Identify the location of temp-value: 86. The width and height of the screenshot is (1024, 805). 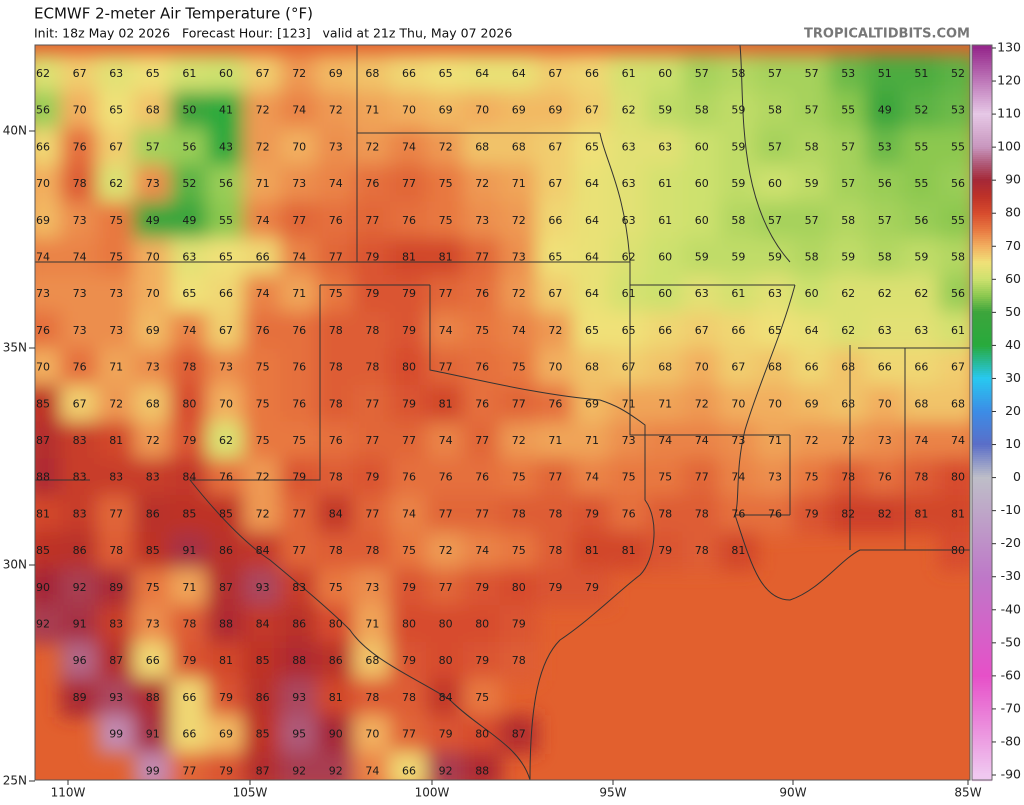
(336, 660).